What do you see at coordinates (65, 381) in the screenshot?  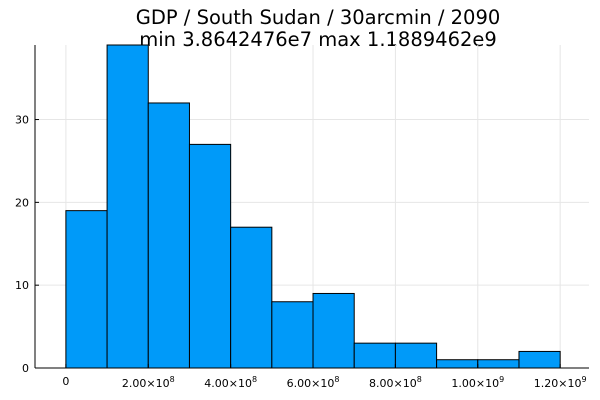 I see `x-tick-label-0: 0` at bounding box center [65, 381].